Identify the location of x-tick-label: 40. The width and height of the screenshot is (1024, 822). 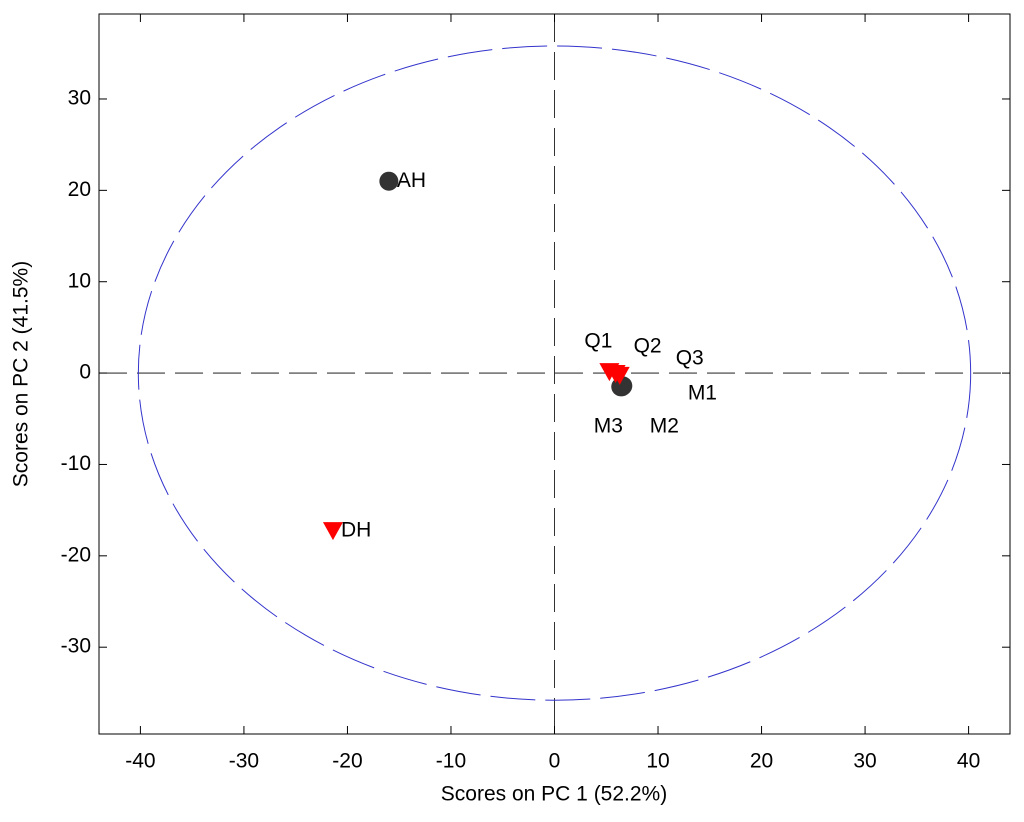
(968, 761).